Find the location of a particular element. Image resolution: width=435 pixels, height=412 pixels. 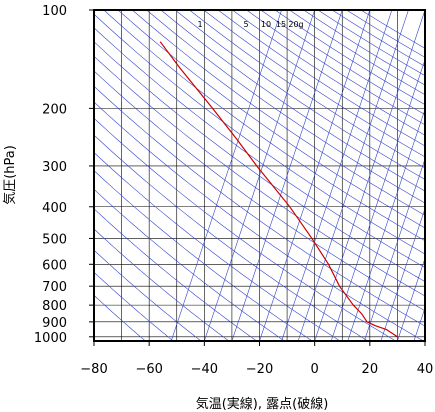

mixing-ratio-label: 10 is located at coordinates (266, 24).